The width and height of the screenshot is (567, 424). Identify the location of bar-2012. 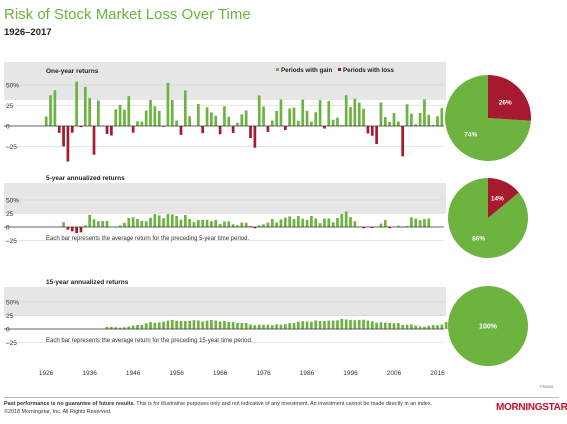
(420, 327).